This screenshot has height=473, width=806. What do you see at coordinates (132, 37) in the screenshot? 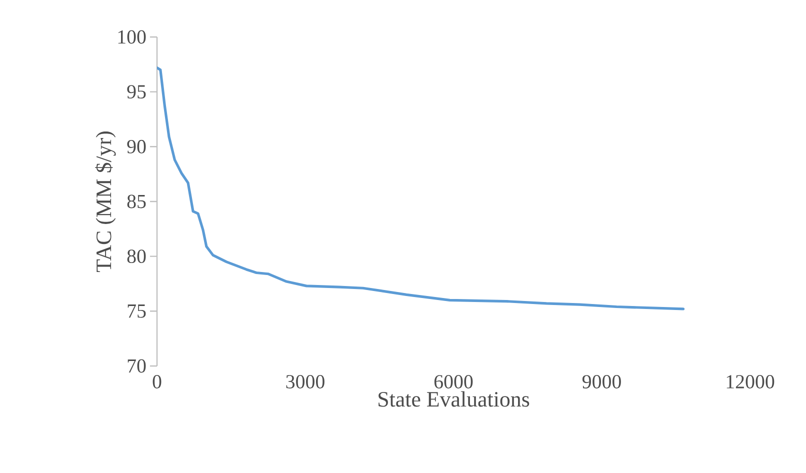
I see `y-tick-label: 100` at bounding box center [132, 37].